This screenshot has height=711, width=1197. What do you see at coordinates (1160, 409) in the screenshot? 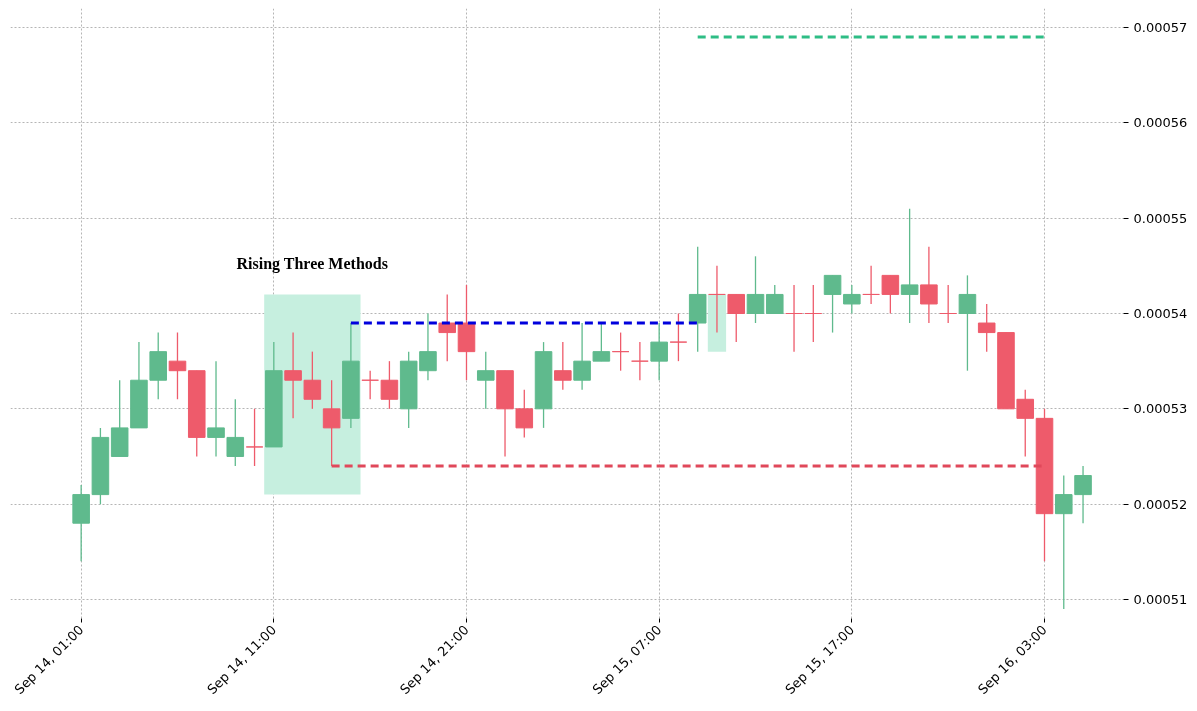
I see `y-tick-label: 0.00053` at bounding box center [1160, 409].